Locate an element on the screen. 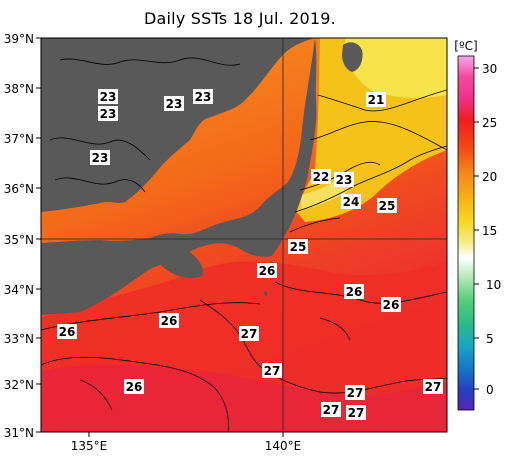 Image resolution: width=507 pixels, height=456 pixels. svg-text: 21 is located at coordinates (376, 100).